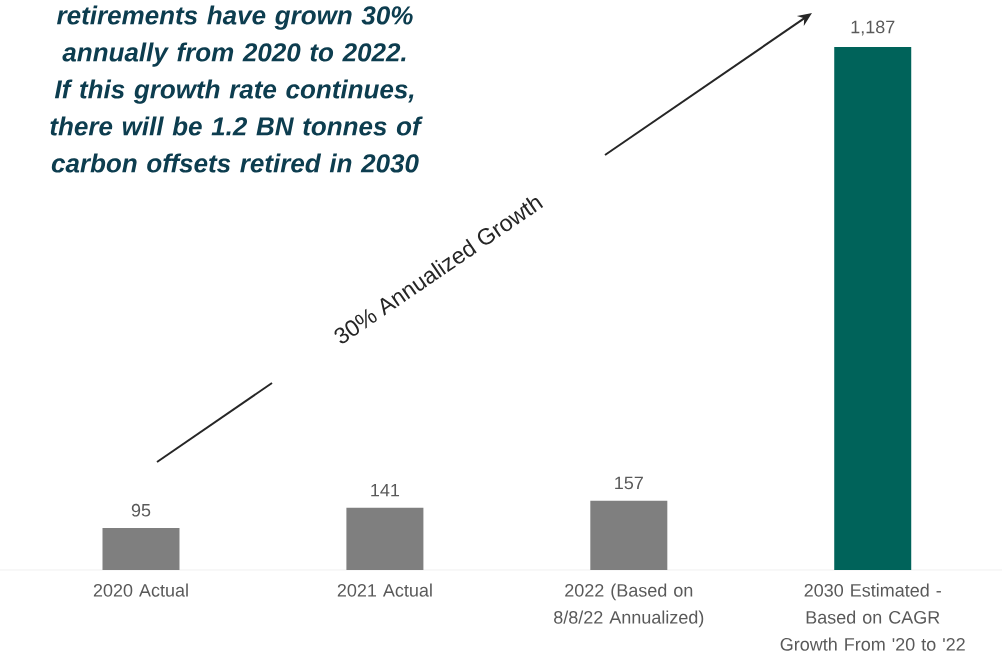 Image resolution: width=1002 pixels, height=671 pixels. Describe the element at coordinates (141, 510) in the screenshot. I see `data-label: 95` at that location.